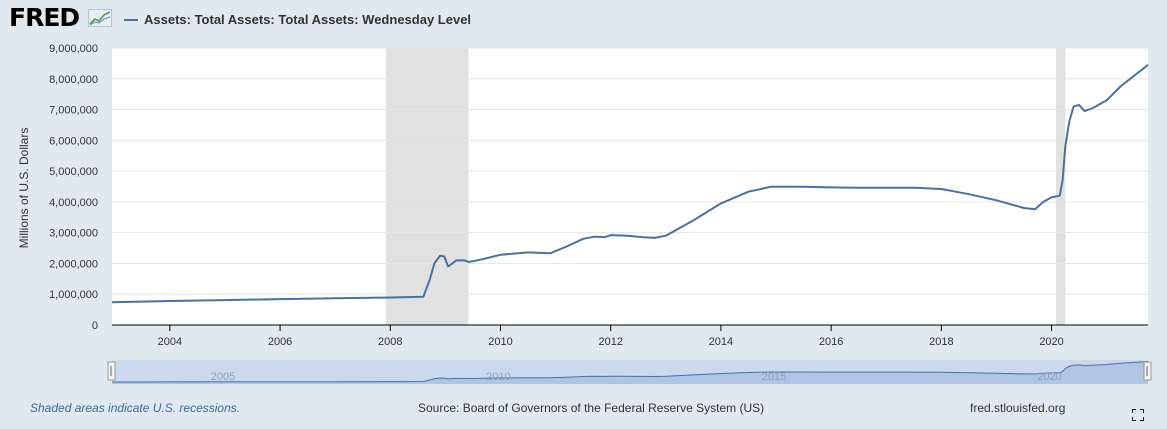 Image resolution: width=1167 pixels, height=429 pixels. Describe the element at coordinates (73, 172) in the screenshot. I see `y-tick-label: 5,000,000` at that location.